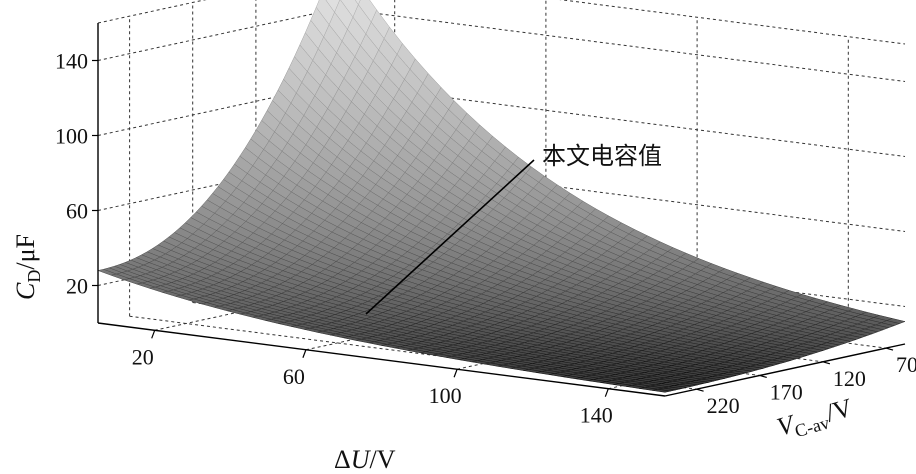  I want to click on annotation-text: 本文电容值, so click(602, 156).